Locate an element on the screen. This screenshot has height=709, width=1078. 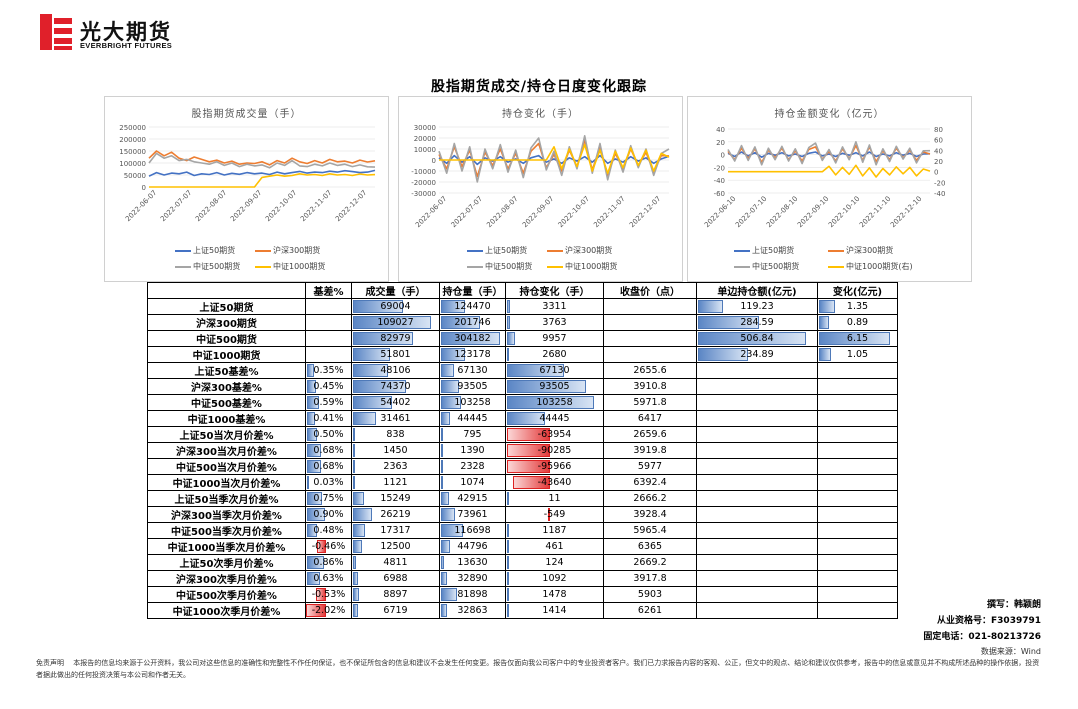
table-row: 中证1000基差% 0.41% 31461 44445 44445 6417 is located at coordinates (522, 418).